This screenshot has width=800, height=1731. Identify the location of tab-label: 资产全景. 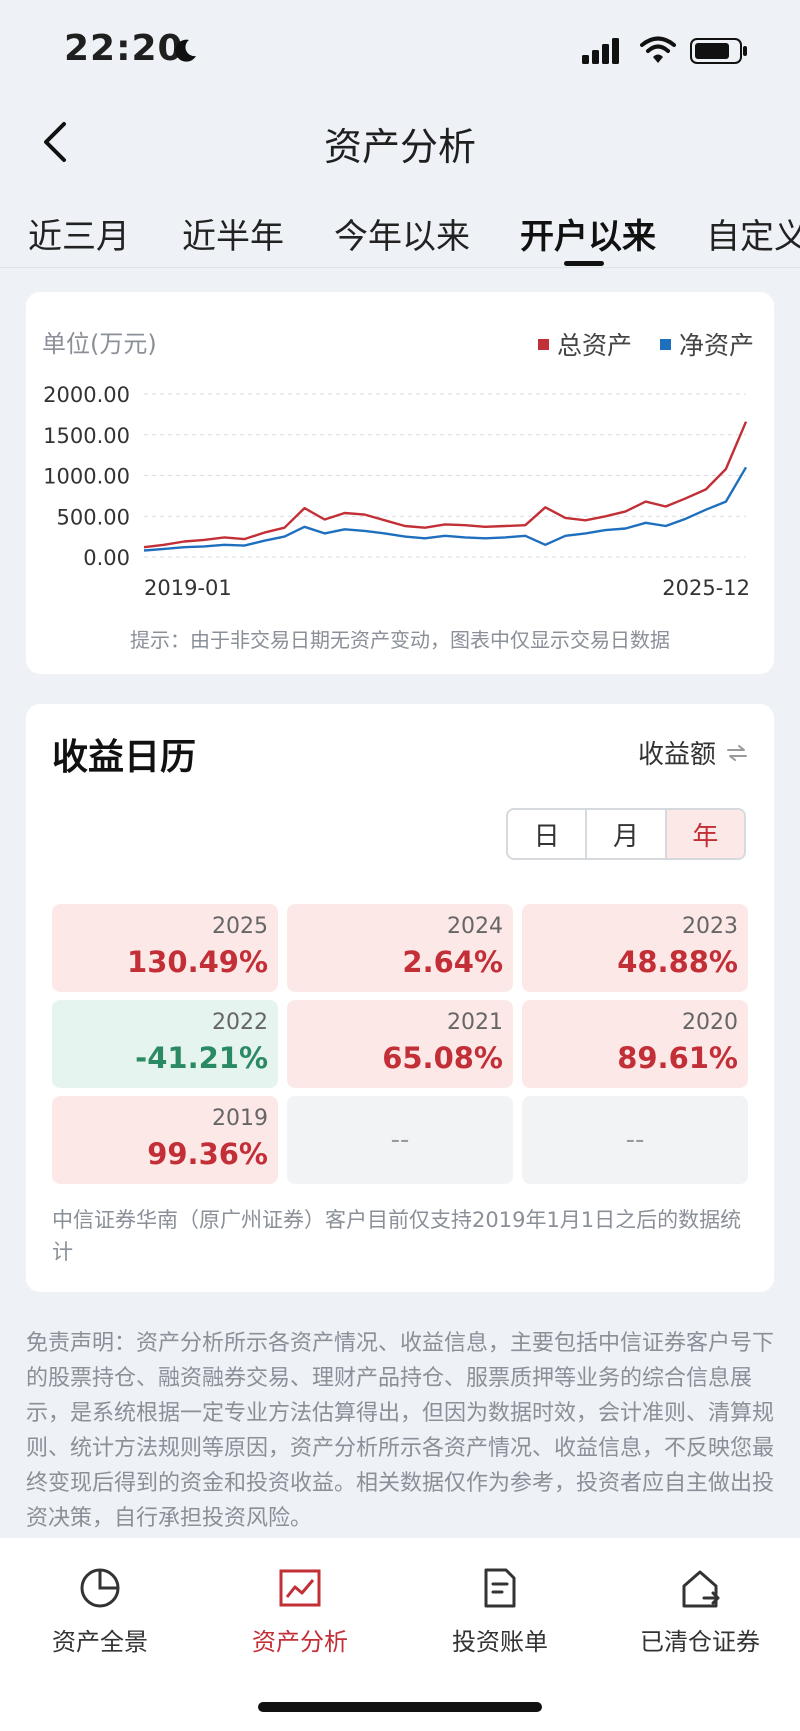
(100, 1642).